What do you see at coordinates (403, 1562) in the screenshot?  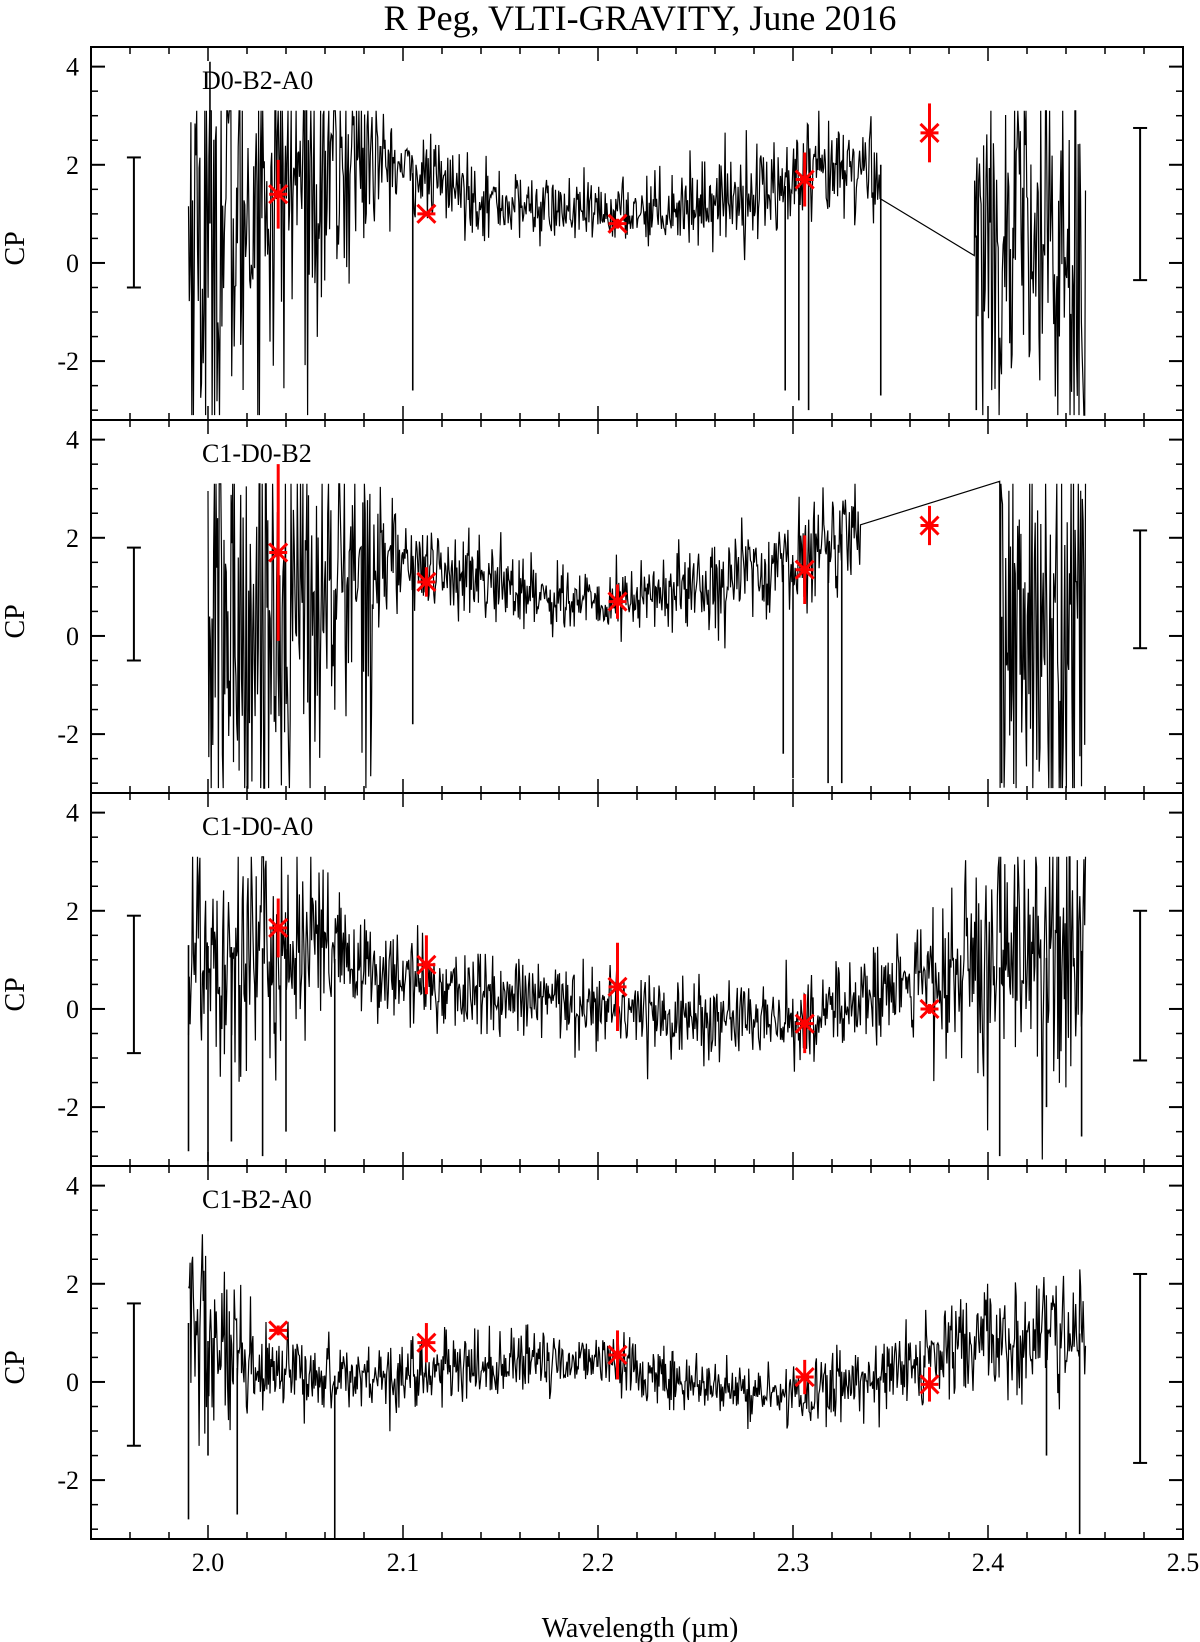 I see `x-tick-label: 2.1` at bounding box center [403, 1562].